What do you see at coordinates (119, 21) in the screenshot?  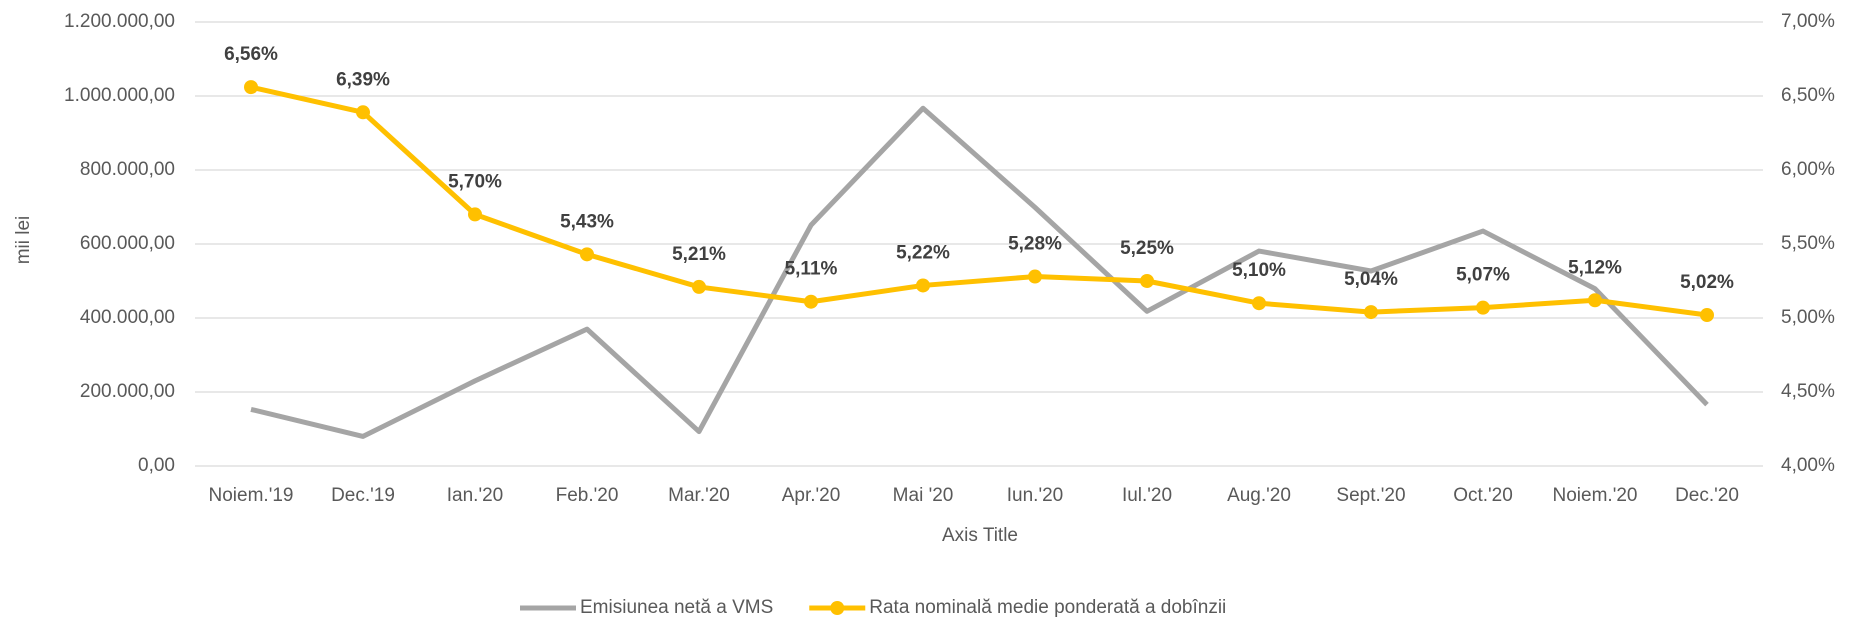 I see `y-tick-label: 1.200.000,00` at bounding box center [119, 21].